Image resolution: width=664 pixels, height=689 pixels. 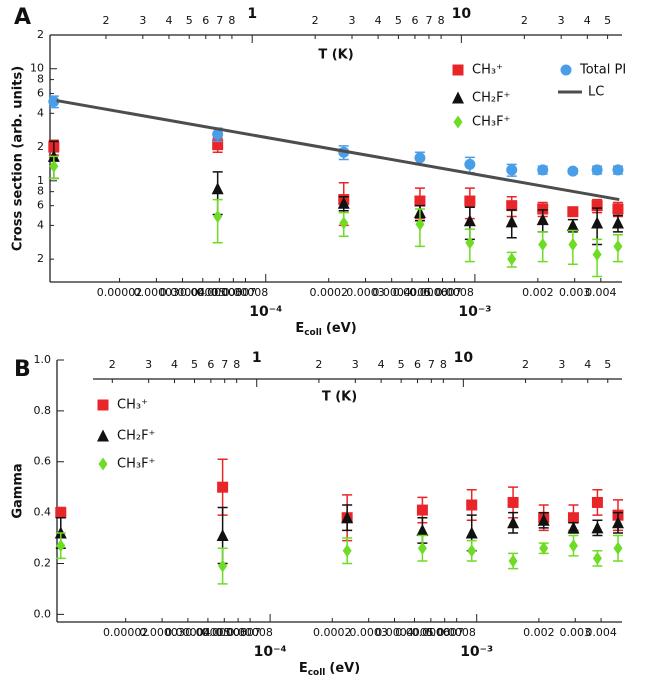 I want to click on y-tick-label: 4, so click(x=40, y=112).